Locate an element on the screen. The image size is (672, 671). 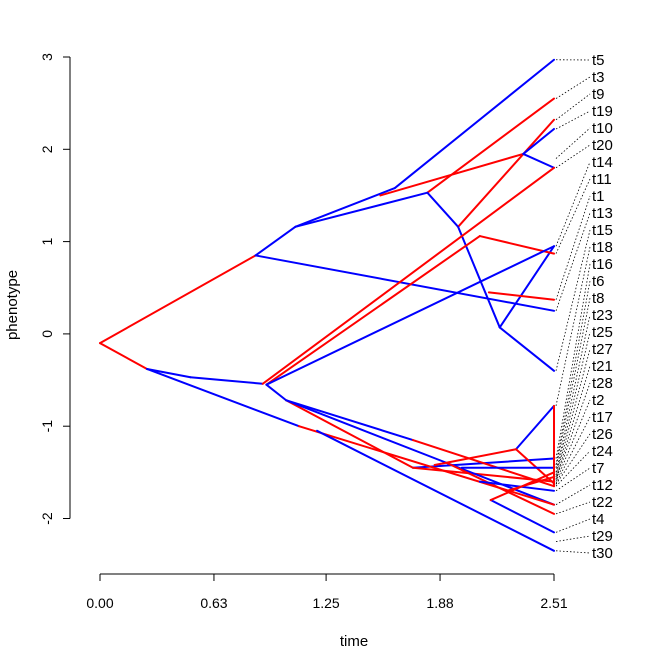
tip-label: t17 is located at coordinates (602, 417).